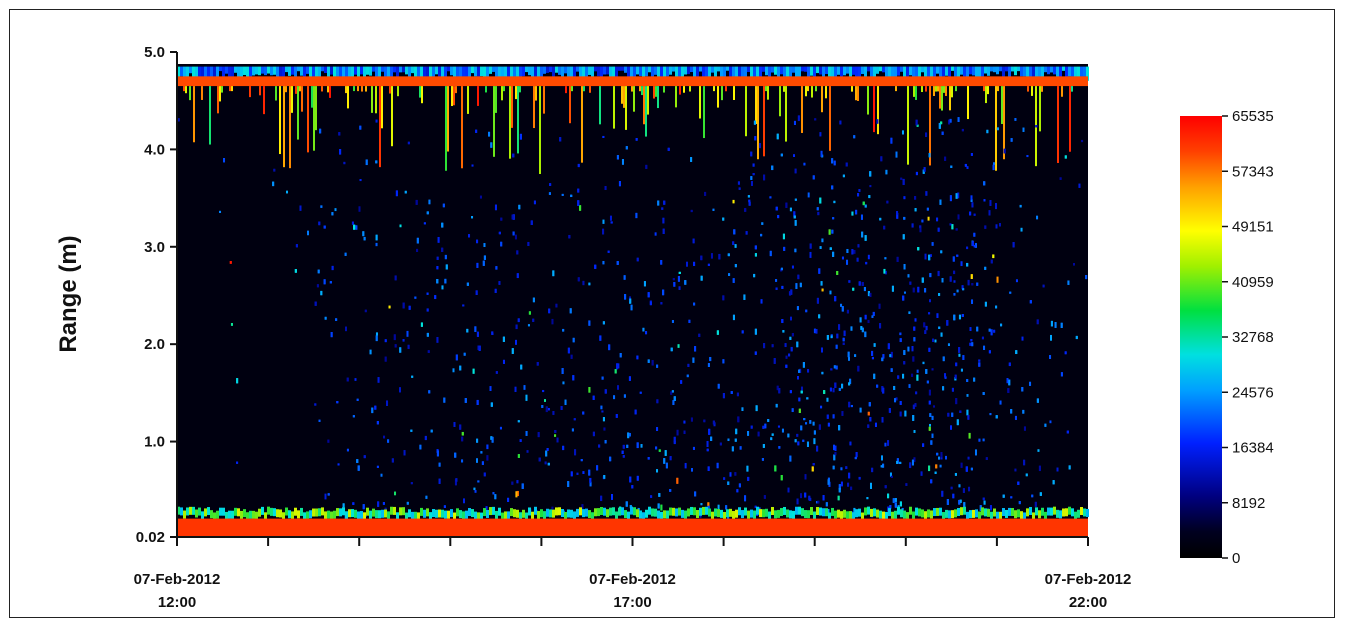  Describe the element at coordinates (150, 537) in the screenshot. I see `y-tick-label: 0.02` at that location.